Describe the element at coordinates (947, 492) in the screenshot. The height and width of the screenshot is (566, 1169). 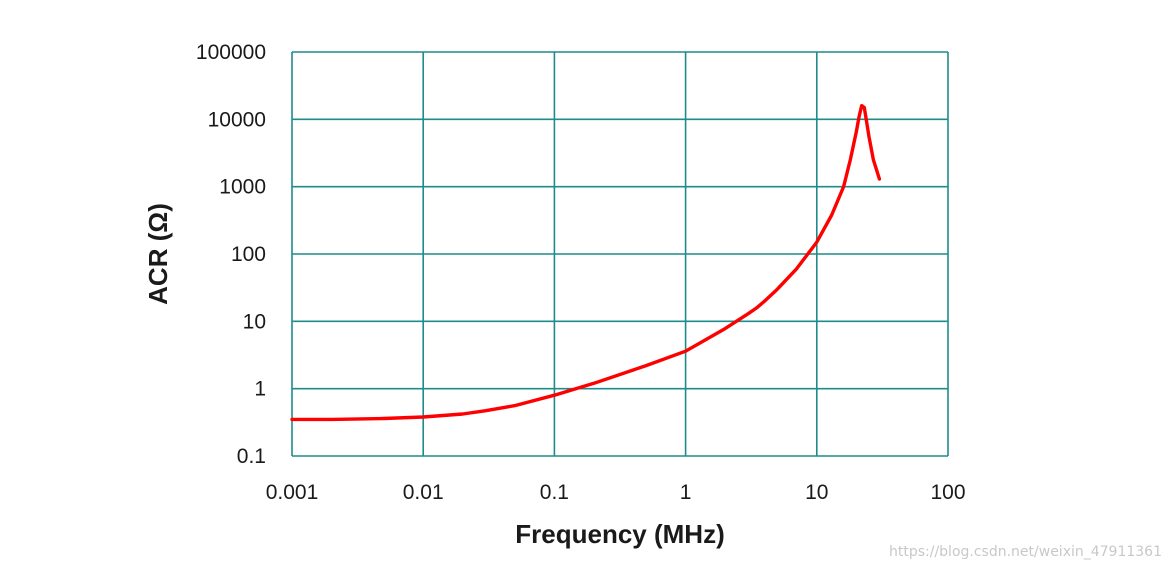
I see `x-tick-label: 100` at that location.